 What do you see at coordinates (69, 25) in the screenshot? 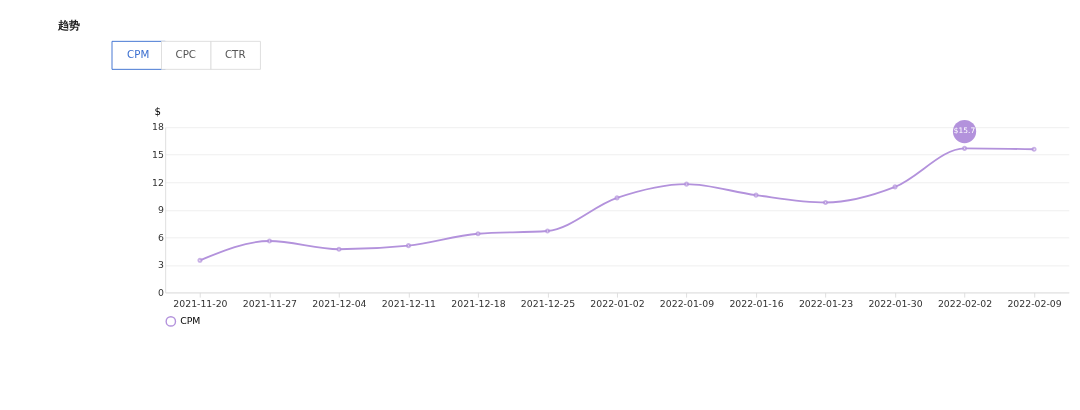
I see `text: 趋势` at bounding box center [69, 25].